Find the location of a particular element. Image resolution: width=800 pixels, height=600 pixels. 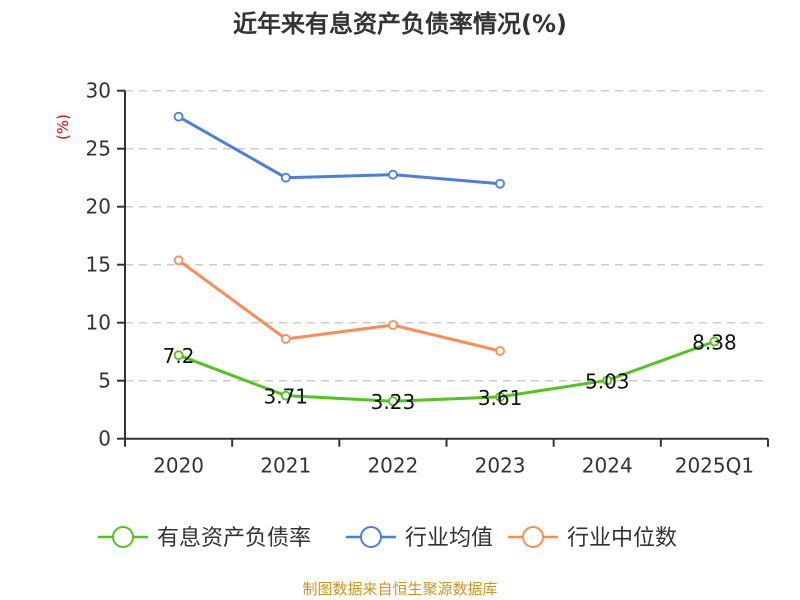

y-axis-label: (%) is located at coordinates (63, 127).